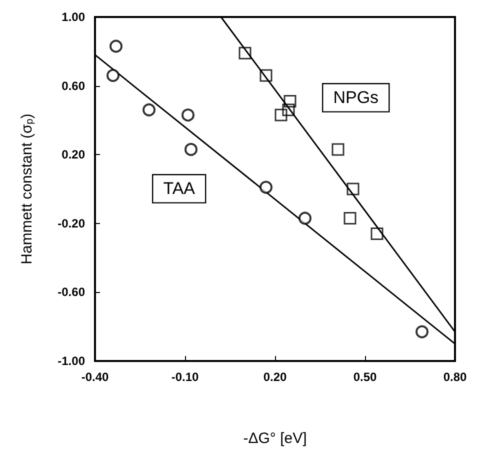 Image resolution: width=481 pixels, height=451 pixels. What do you see at coordinates (356, 98) in the screenshot?
I see `text: NPGs` at bounding box center [356, 98].